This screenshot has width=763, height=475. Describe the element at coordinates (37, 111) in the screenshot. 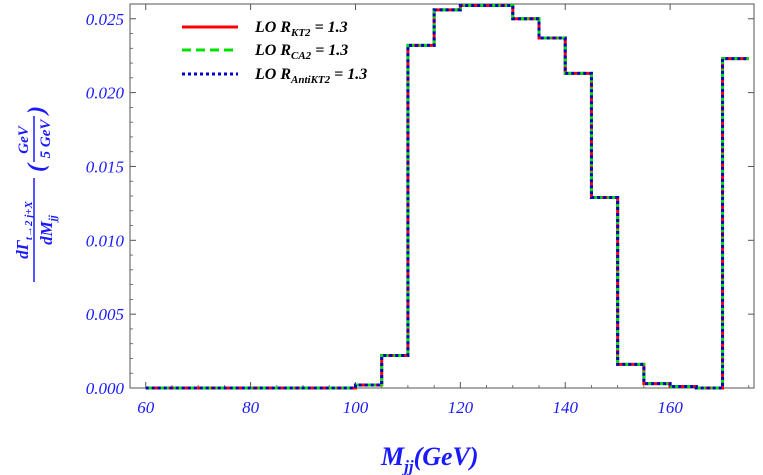

I see `y-label-paren-close: )` at that location.